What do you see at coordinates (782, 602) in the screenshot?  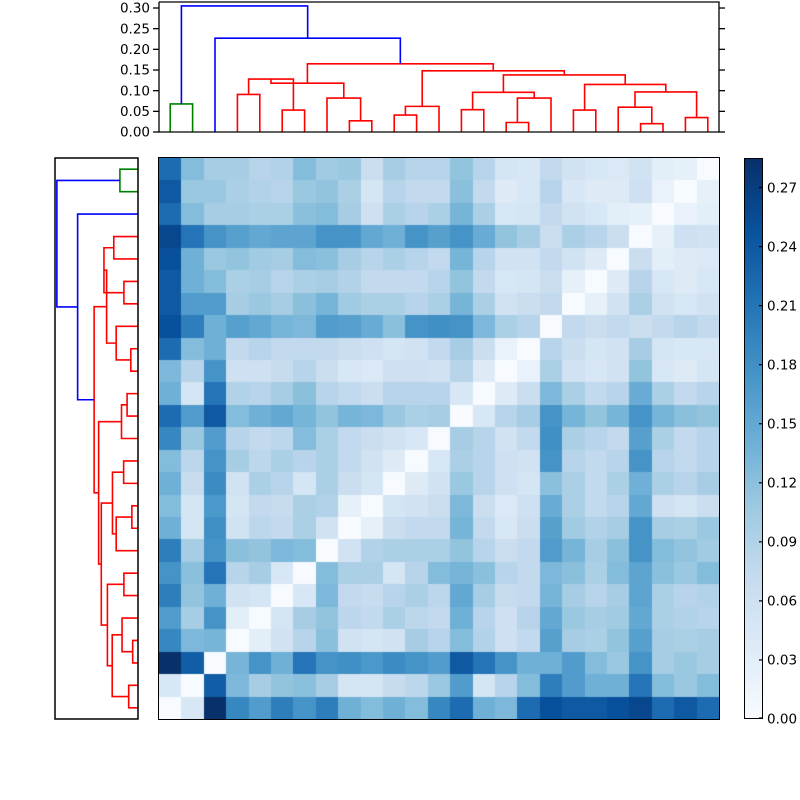 I see `colorbar-tick-label: 0.06` at bounding box center [782, 602].